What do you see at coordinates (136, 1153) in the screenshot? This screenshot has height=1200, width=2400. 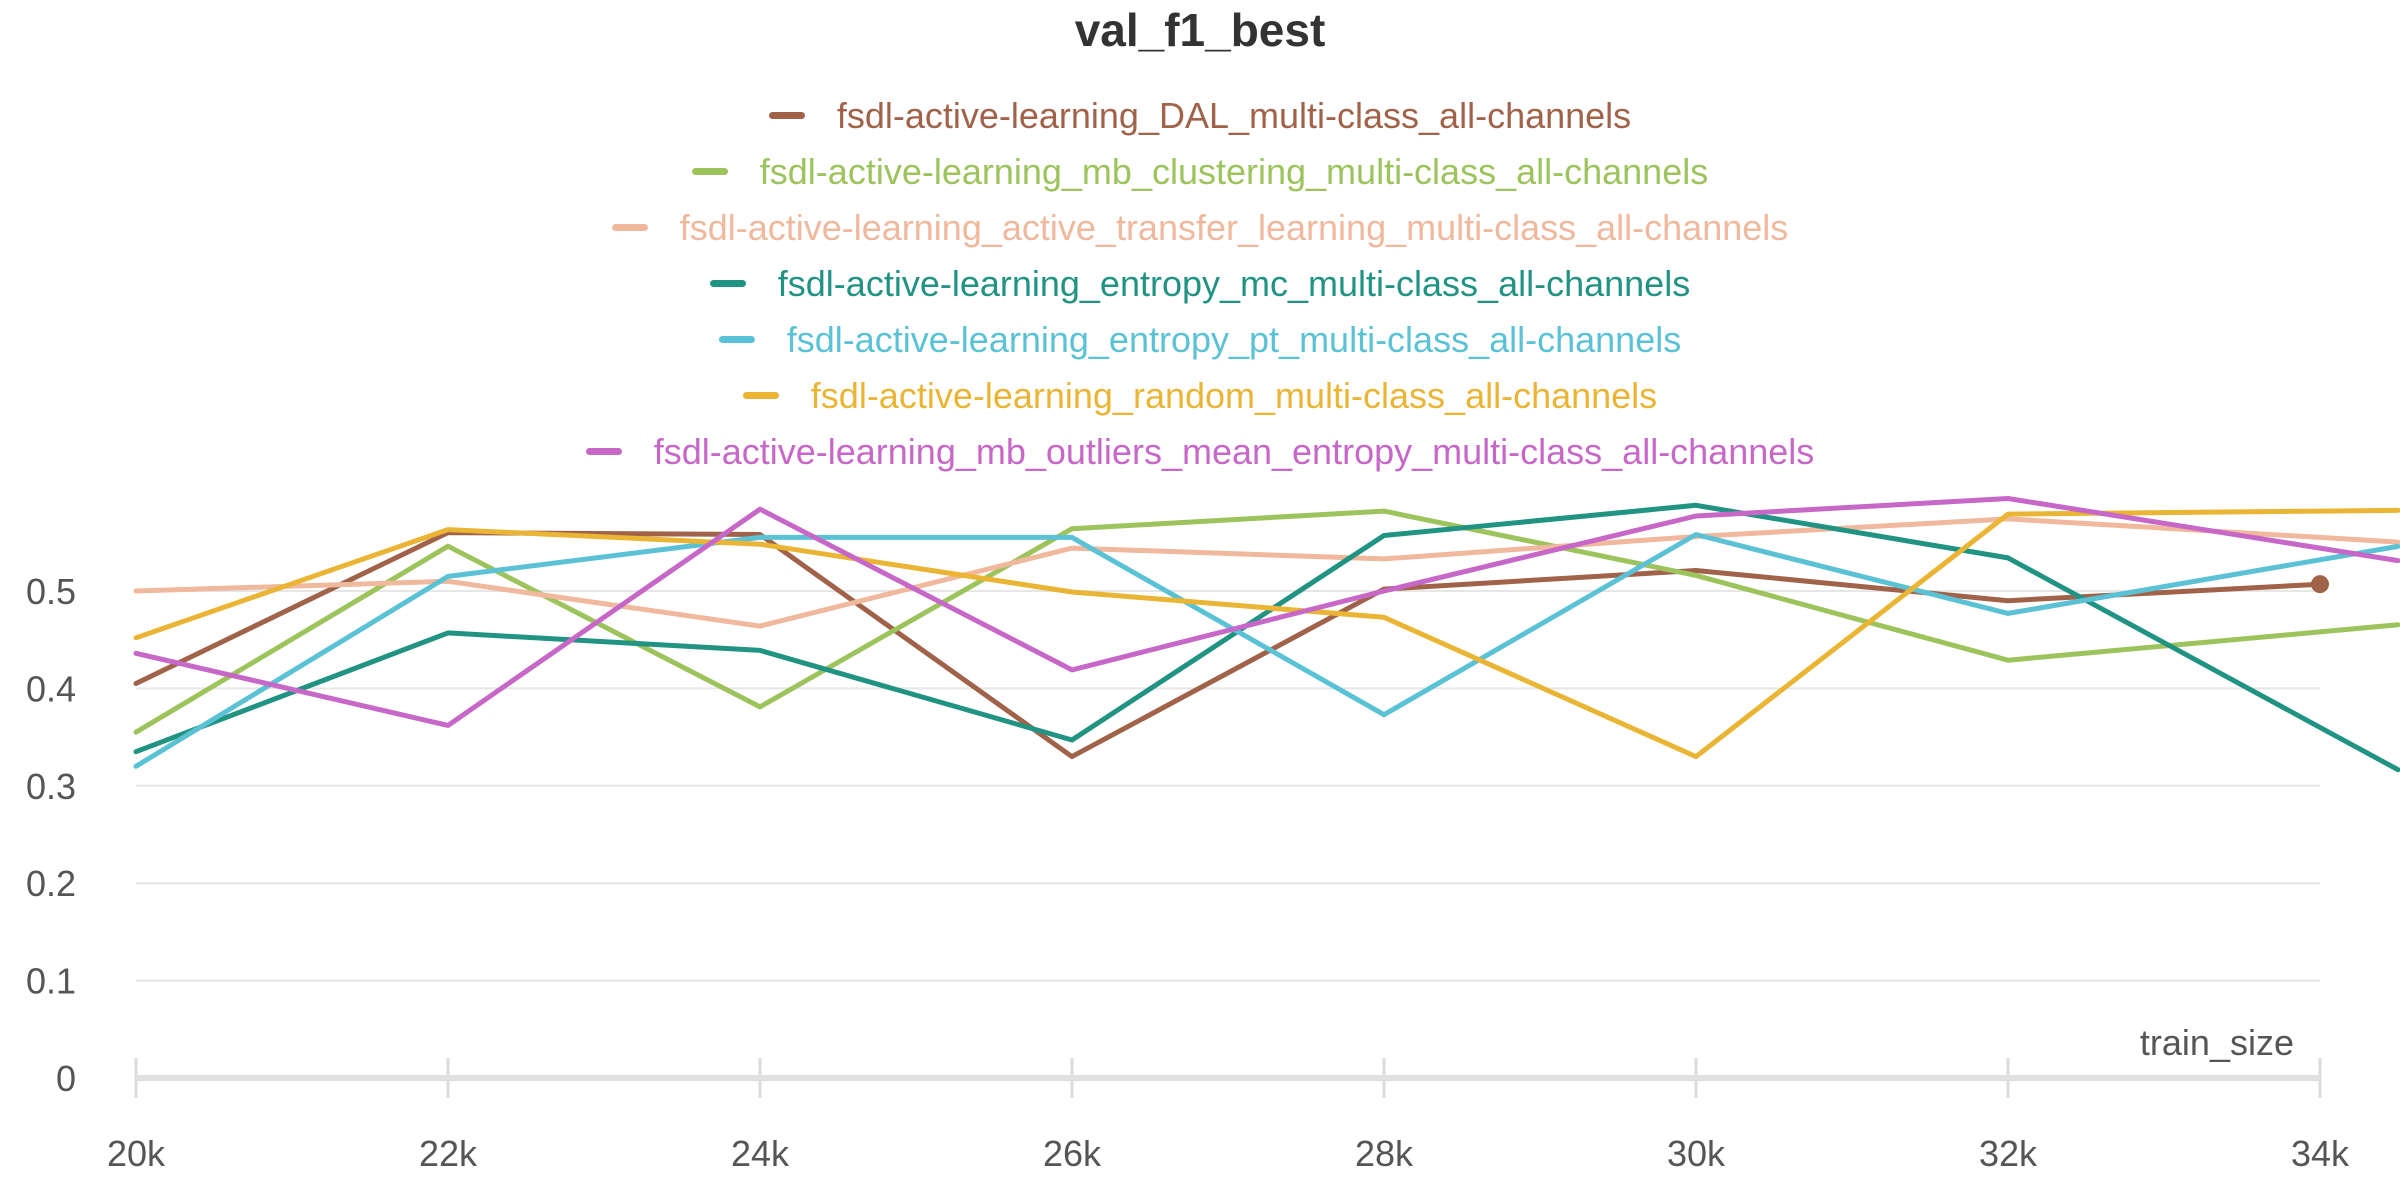 I see `x-tick-label: 20k` at bounding box center [136, 1153].